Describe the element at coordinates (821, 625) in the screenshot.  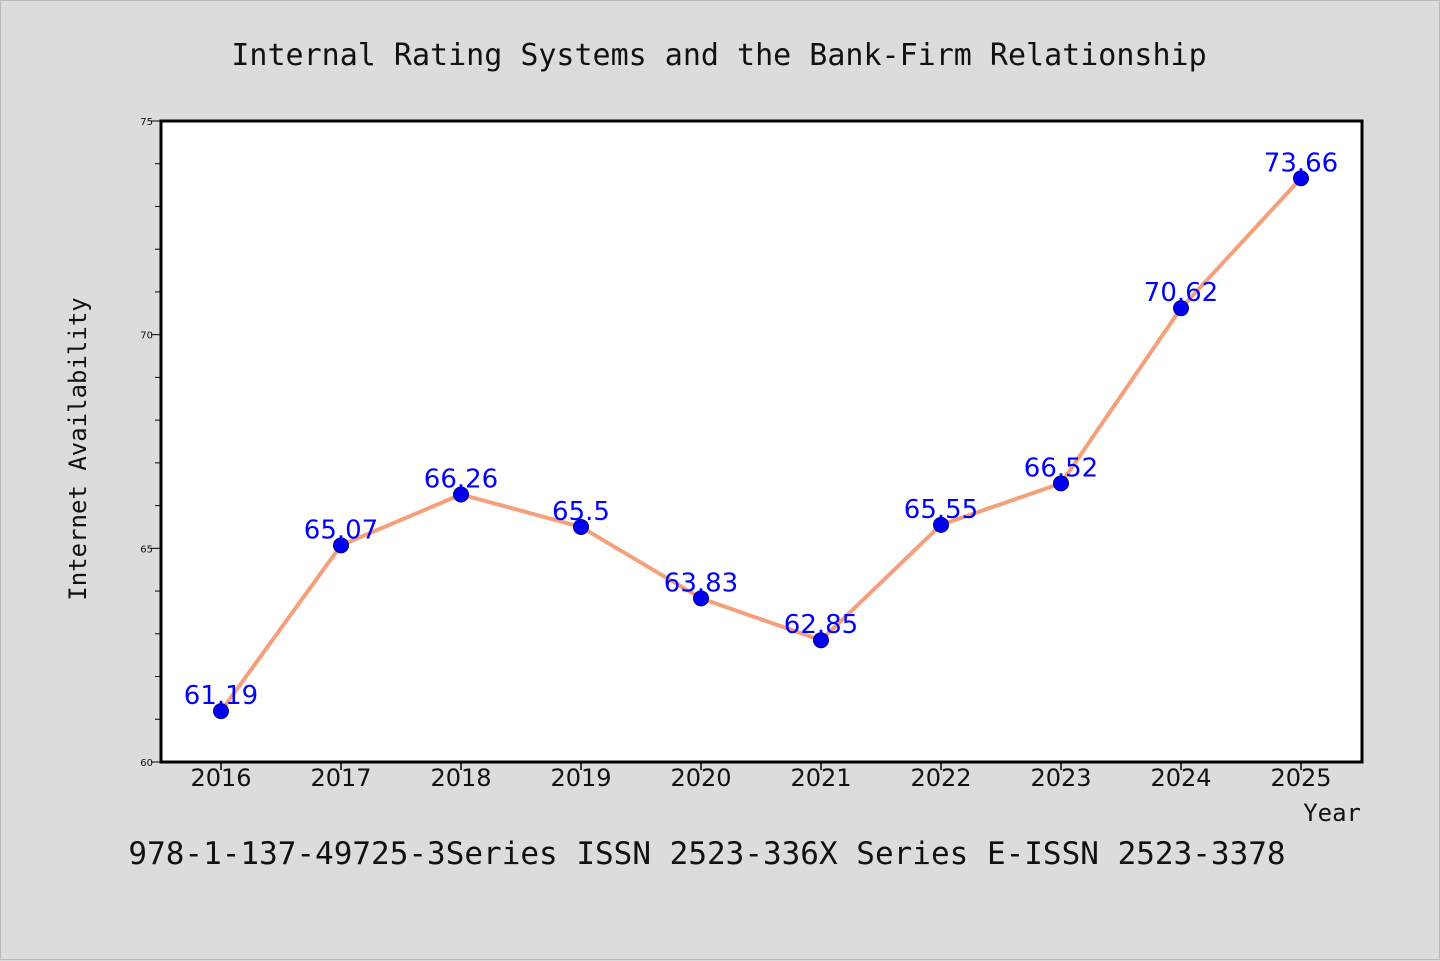
I see `data-label: 62.85` at that location.